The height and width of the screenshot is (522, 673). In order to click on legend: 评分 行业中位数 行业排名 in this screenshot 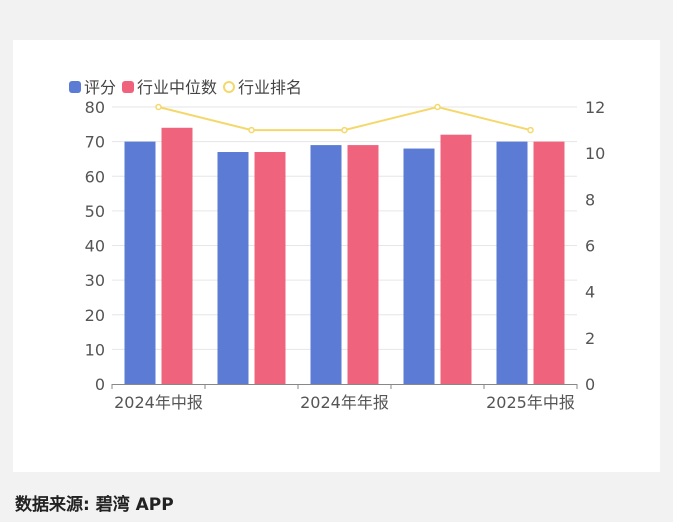, I will do `click(185, 87)`.